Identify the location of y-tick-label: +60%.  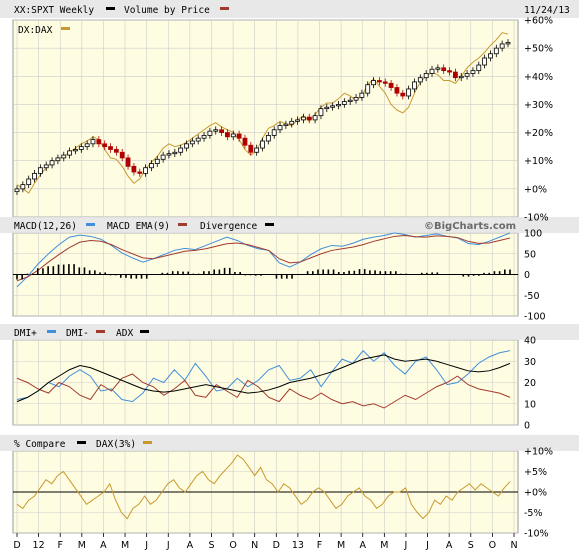
(538, 21).